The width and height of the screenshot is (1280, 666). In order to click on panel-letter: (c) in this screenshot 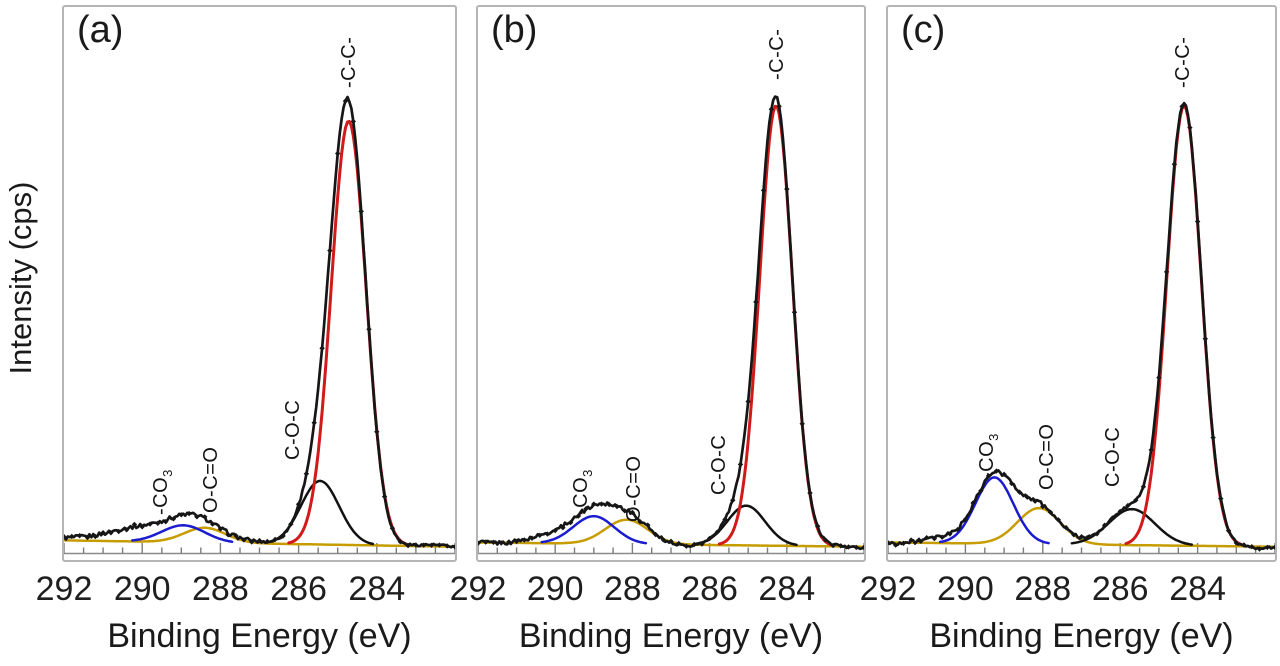, I will do `click(923, 30)`.